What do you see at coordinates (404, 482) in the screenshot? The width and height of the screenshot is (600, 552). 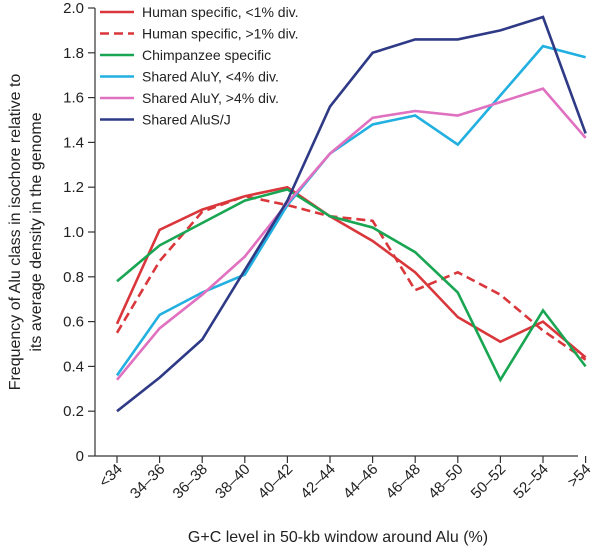 I see `x-tick-label: 46–48` at bounding box center [404, 482].